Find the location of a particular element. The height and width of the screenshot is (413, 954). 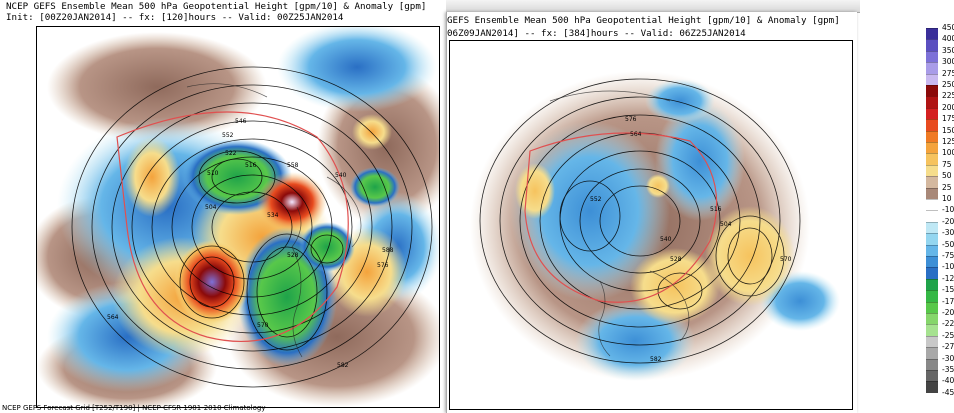

contour-label: 534 is located at coordinates (273, 215).